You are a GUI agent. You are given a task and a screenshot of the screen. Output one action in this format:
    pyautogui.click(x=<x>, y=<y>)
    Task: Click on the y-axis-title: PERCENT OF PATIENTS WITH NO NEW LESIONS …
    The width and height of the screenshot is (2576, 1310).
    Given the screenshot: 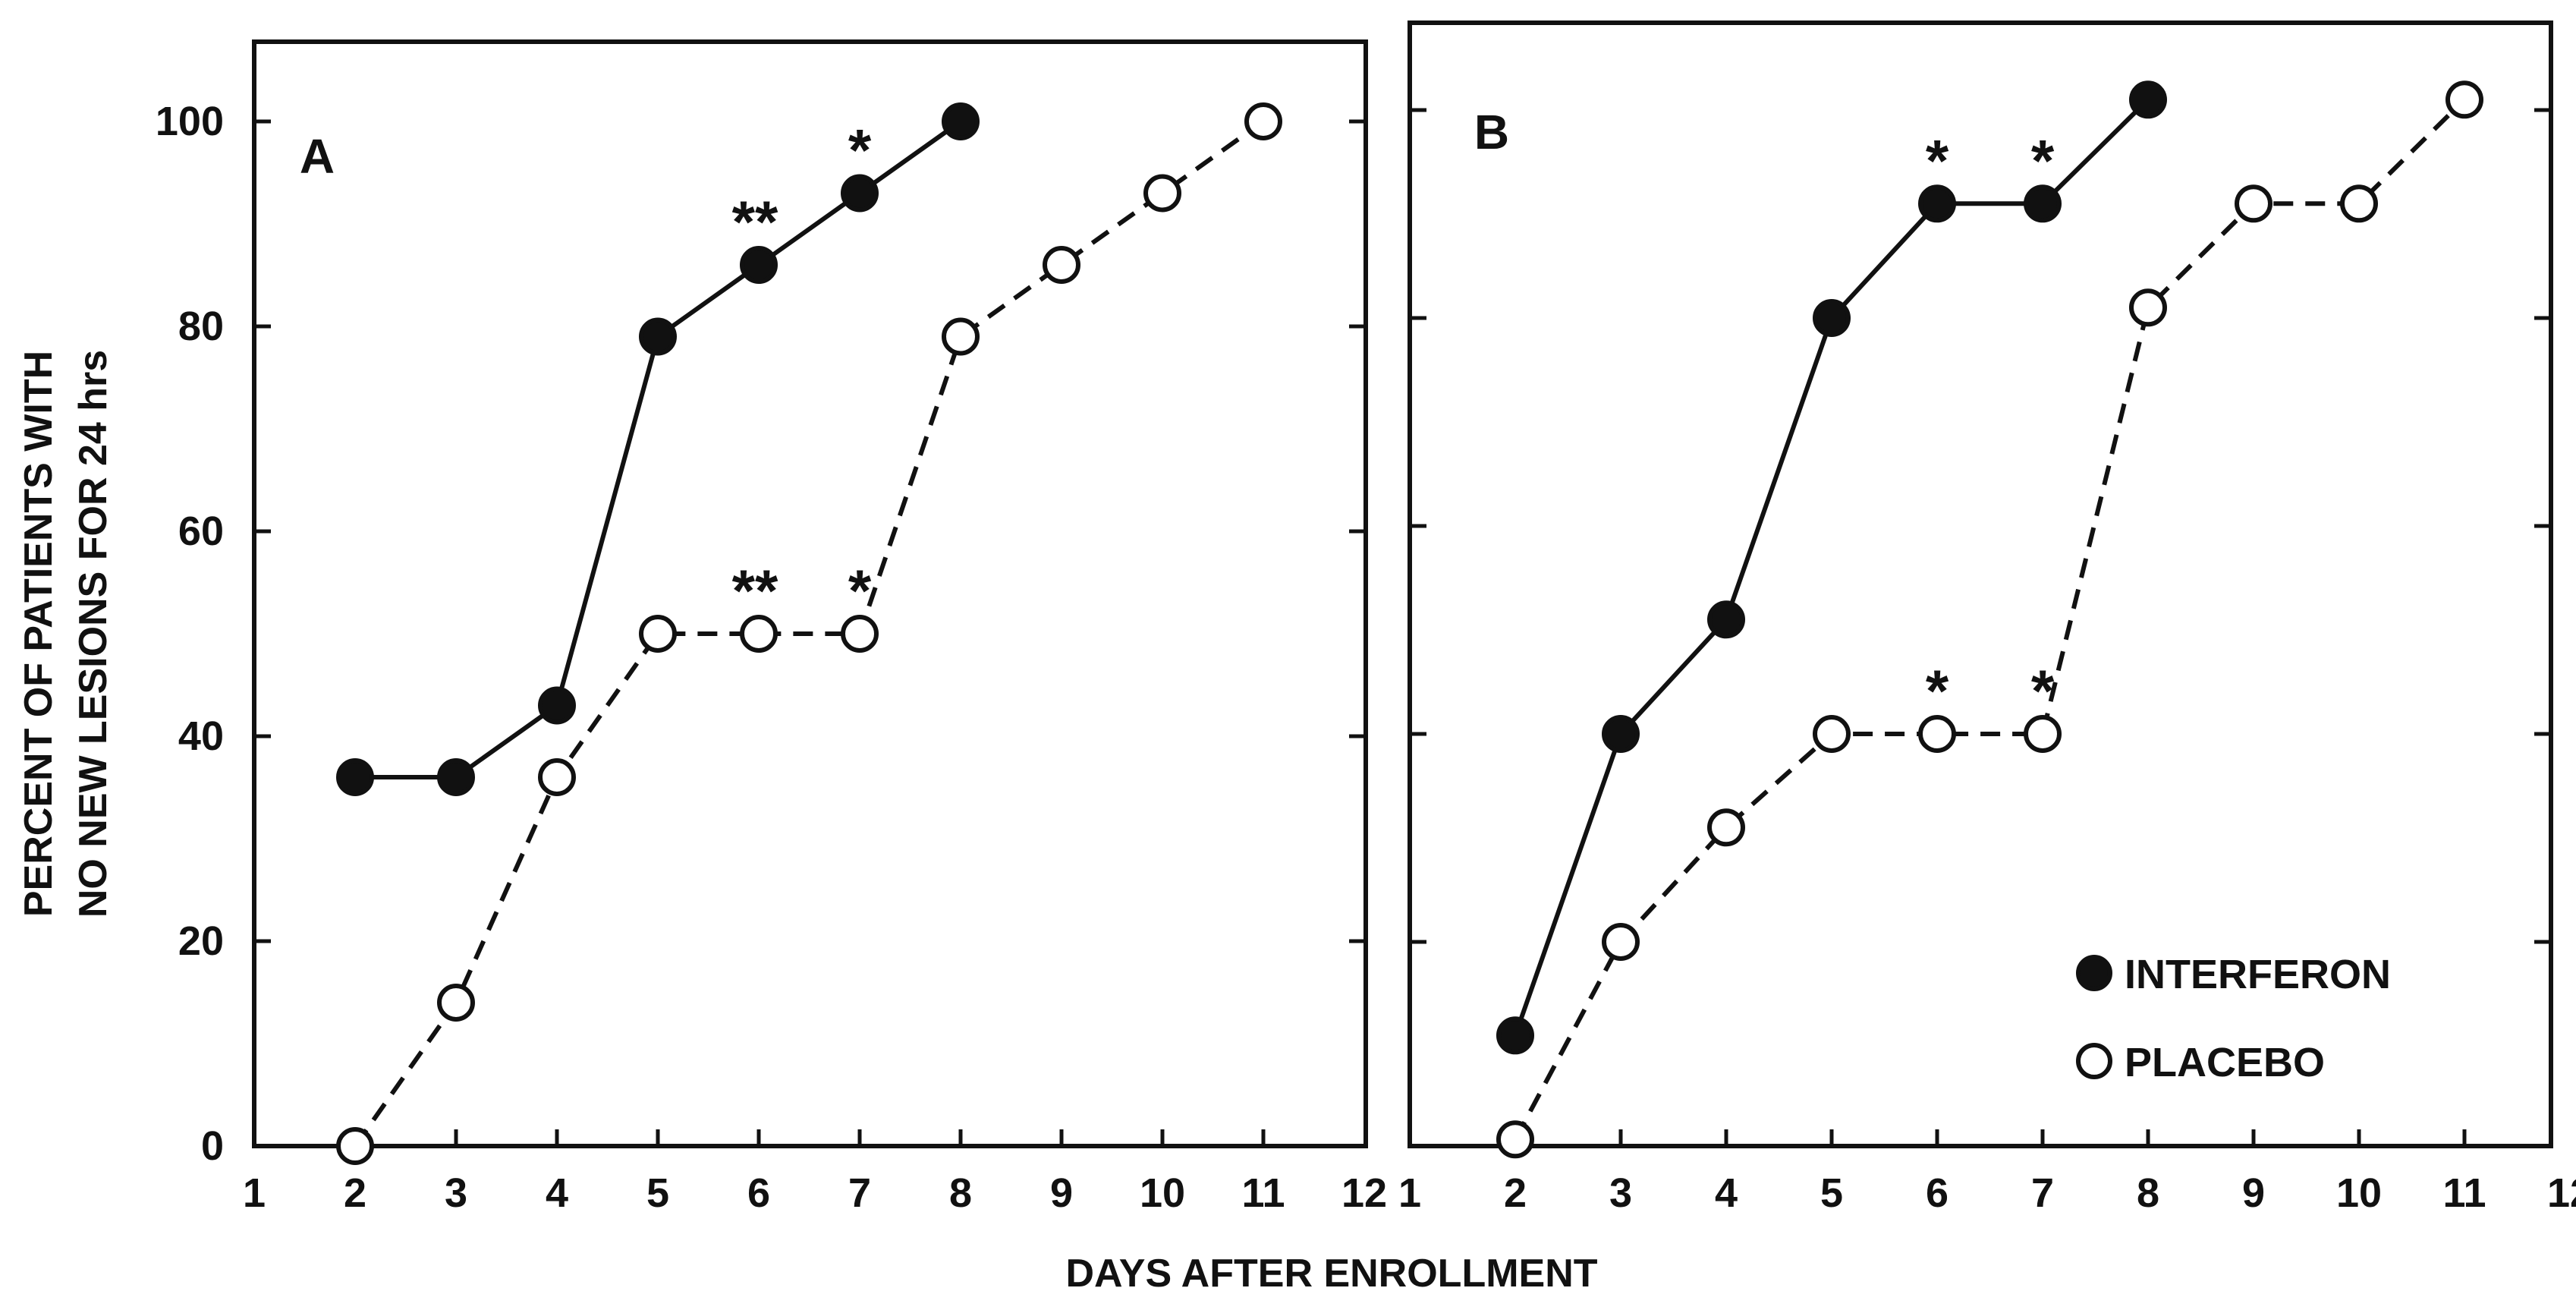 What is the action you would take?
    pyautogui.click(x=66, y=634)
    